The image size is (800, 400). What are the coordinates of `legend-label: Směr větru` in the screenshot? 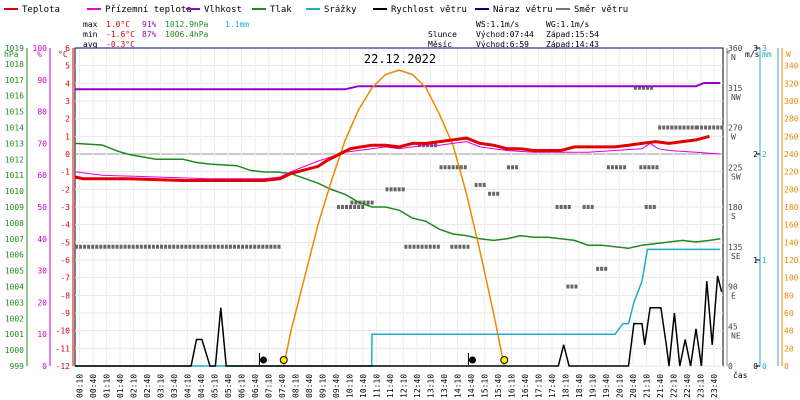 It's located at (601, 10).